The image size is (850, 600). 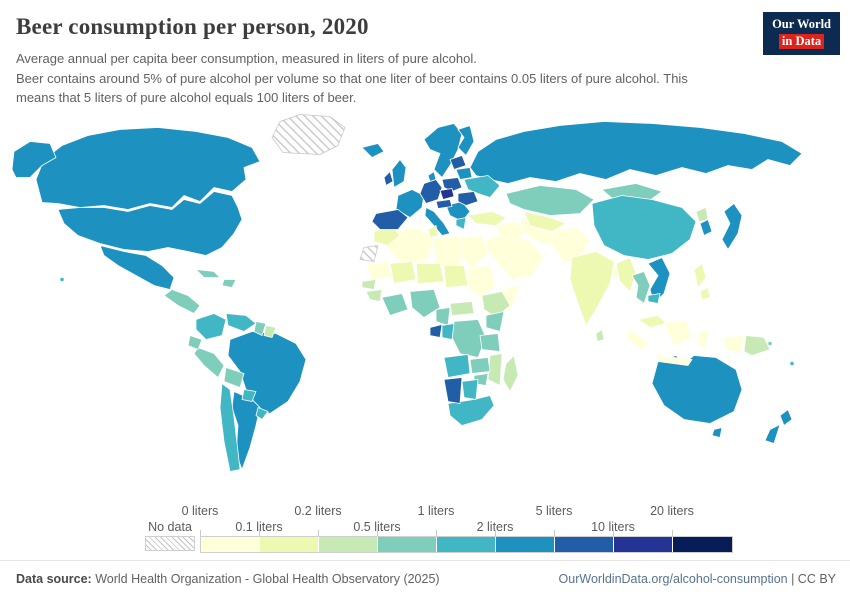 What do you see at coordinates (732, 226) in the screenshot?
I see `country-japan` at bounding box center [732, 226].